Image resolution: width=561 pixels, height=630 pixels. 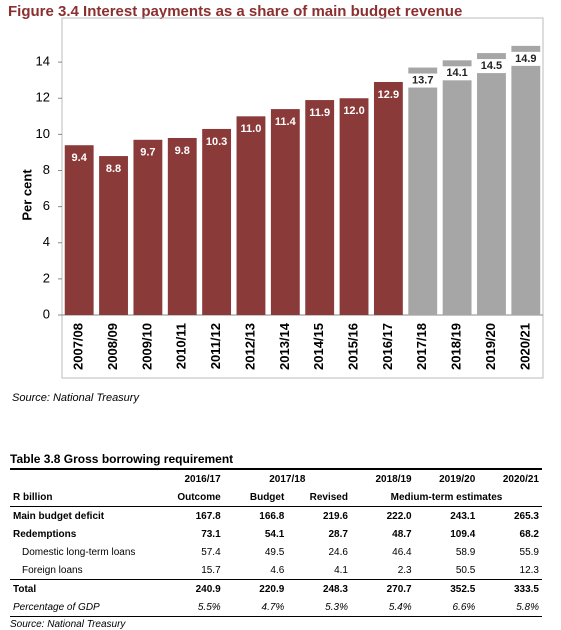 What do you see at coordinates (211, 570) in the screenshot?
I see `table-cell: 15.7` at bounding box center [211, 570].